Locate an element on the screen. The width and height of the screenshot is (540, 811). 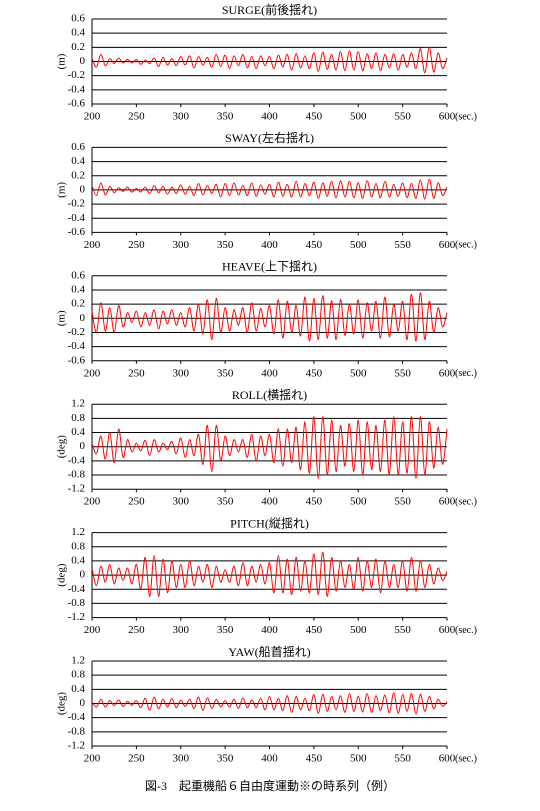
chart-title: ROLL(横揺れ) is located at coordinates (269, 395).